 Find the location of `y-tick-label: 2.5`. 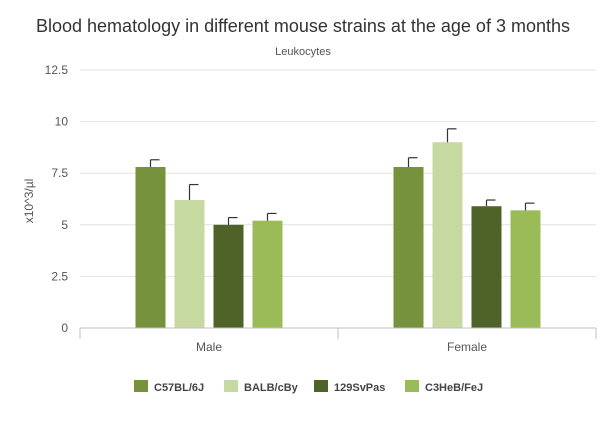

y-tick-label: 2.5 is located at coordinates (59, 276).